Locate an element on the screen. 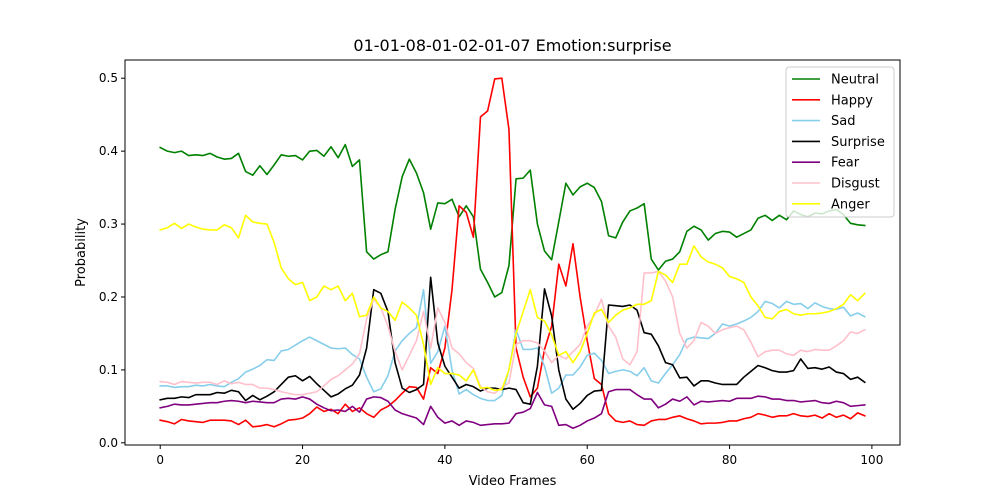 Image resolution: width=1000 pixels, height=500 pixels. x-tick-label: 40 is located at coordinates (444, 460).